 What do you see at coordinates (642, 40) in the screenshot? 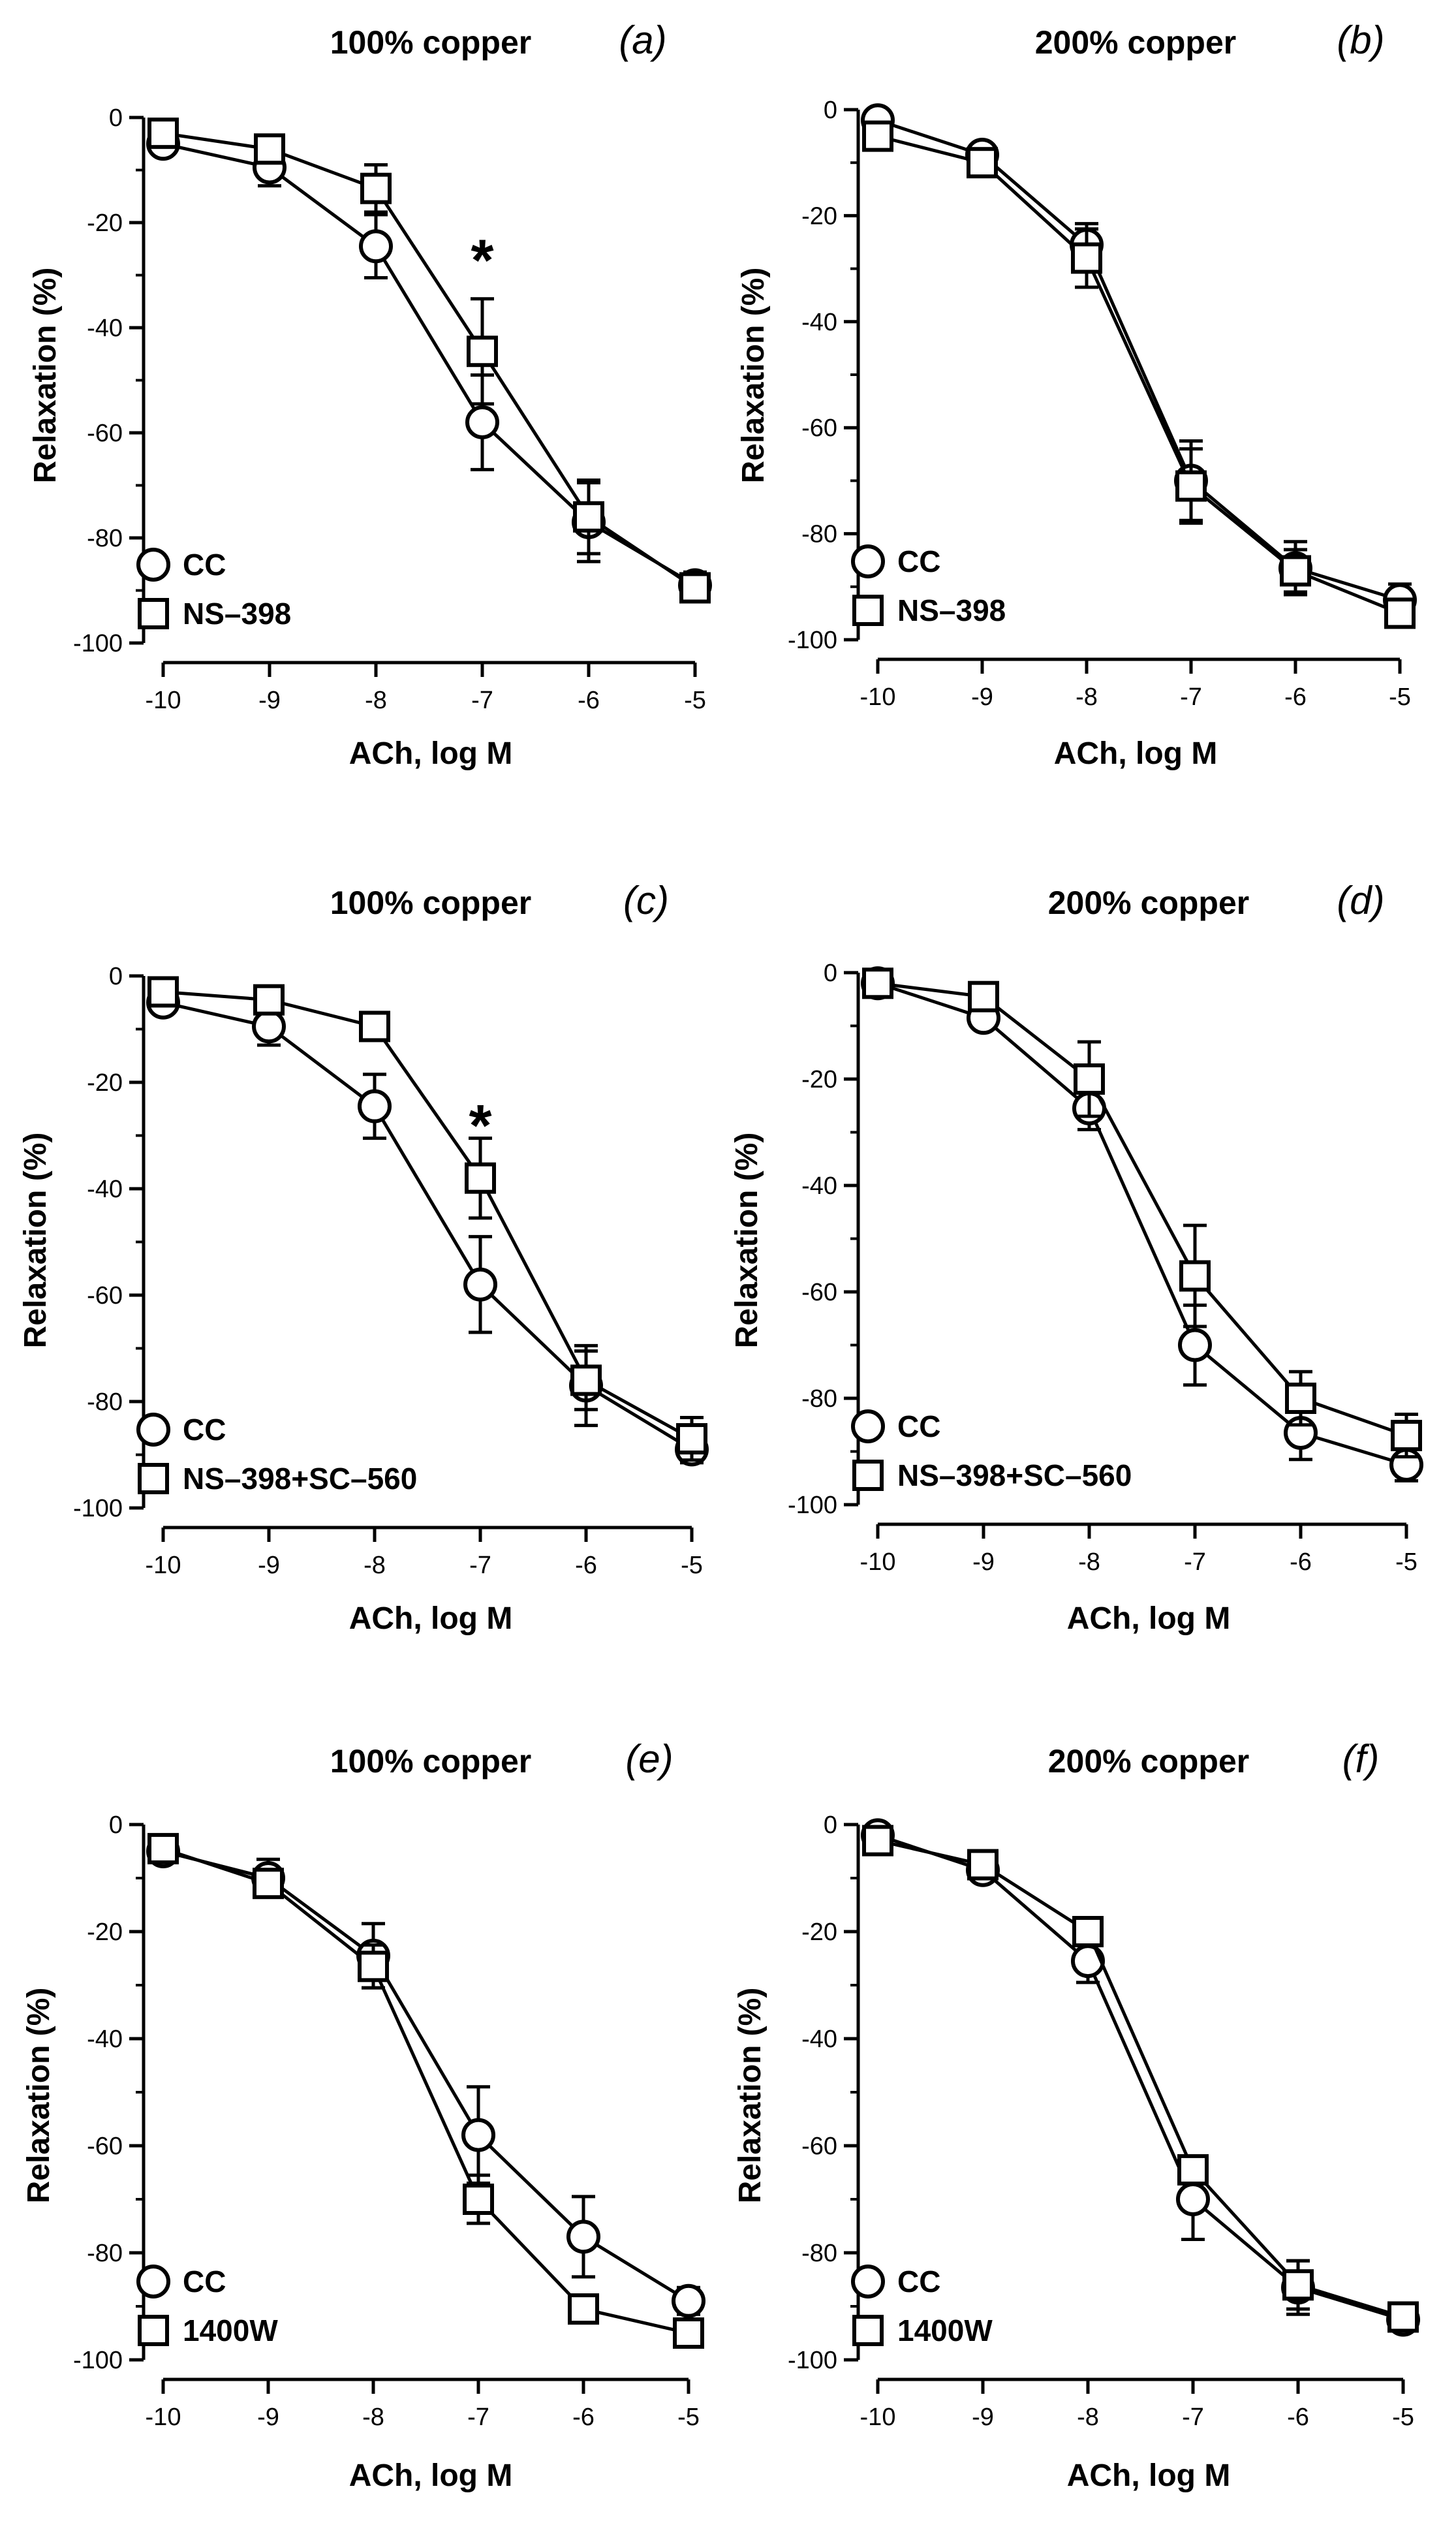
I see `panel-letter: (a)` at bounding box center [642, 40].